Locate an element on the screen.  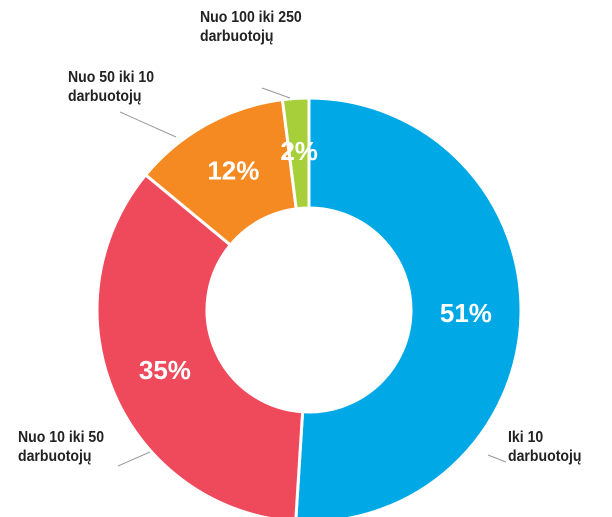
slice is located at coordinates (295, 153).